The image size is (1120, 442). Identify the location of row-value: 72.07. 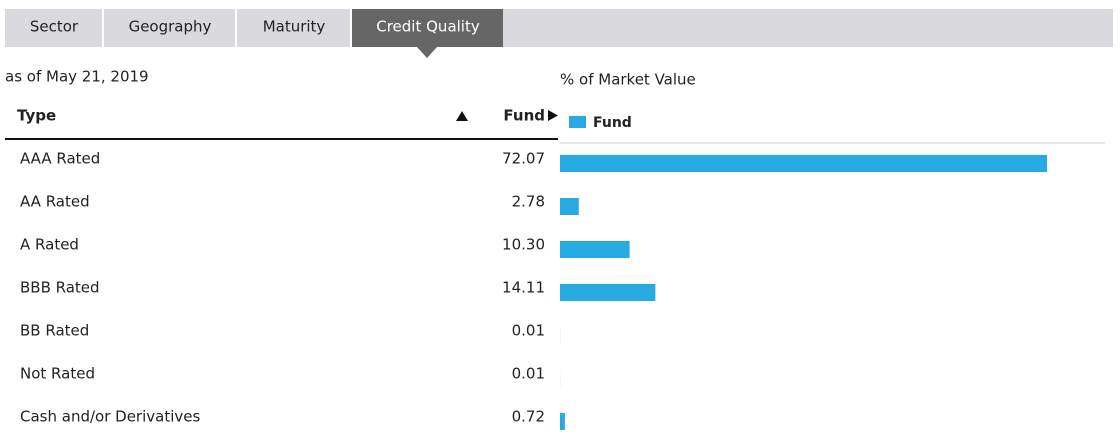
(523, 159).